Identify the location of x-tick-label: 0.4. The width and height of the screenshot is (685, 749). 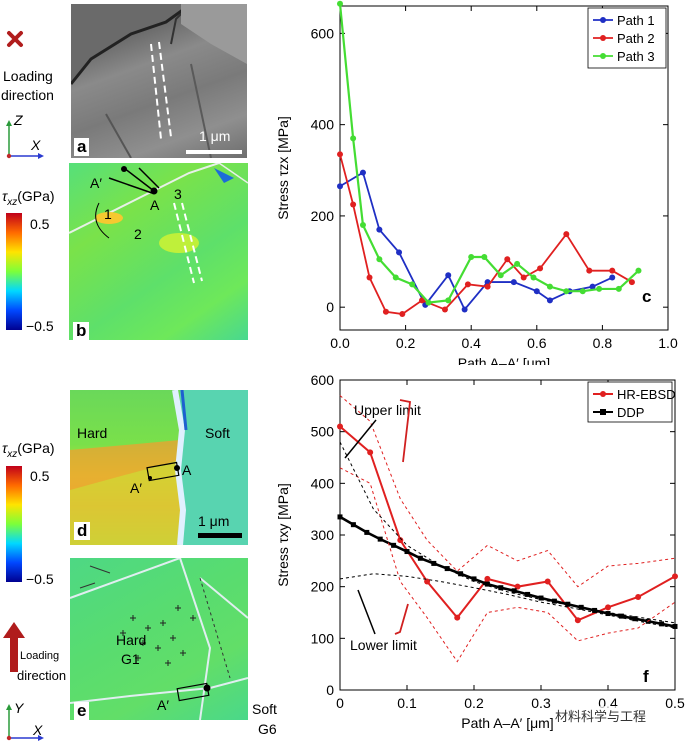
(471, 343).